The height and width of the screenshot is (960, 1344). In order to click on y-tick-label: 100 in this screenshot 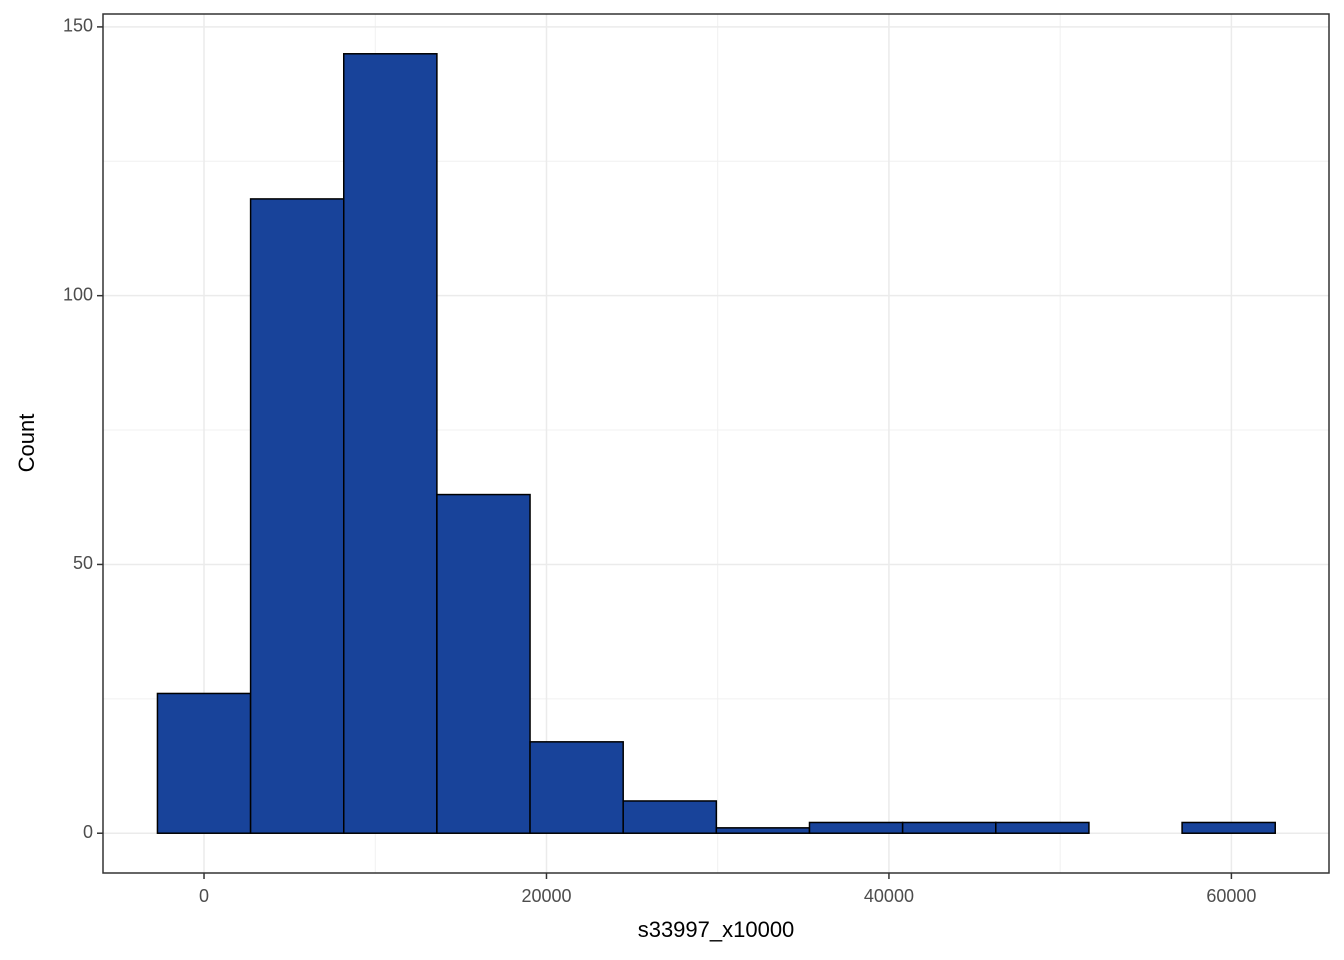, I will do `click(78, 294)`.